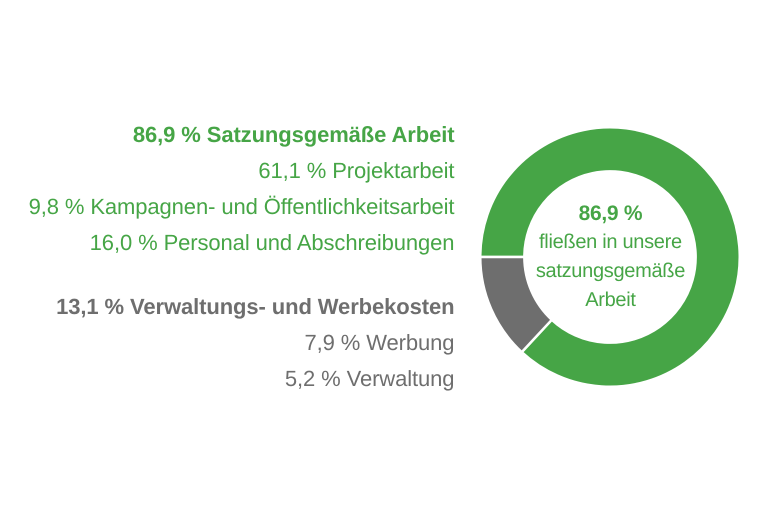 The width and height of the screenshot is (770, 514). Describe the element at coordinates (293, 135) in the screenshot. I see `slice-label: 86,9 % Satzungsgemäße Arbeit` at that location.